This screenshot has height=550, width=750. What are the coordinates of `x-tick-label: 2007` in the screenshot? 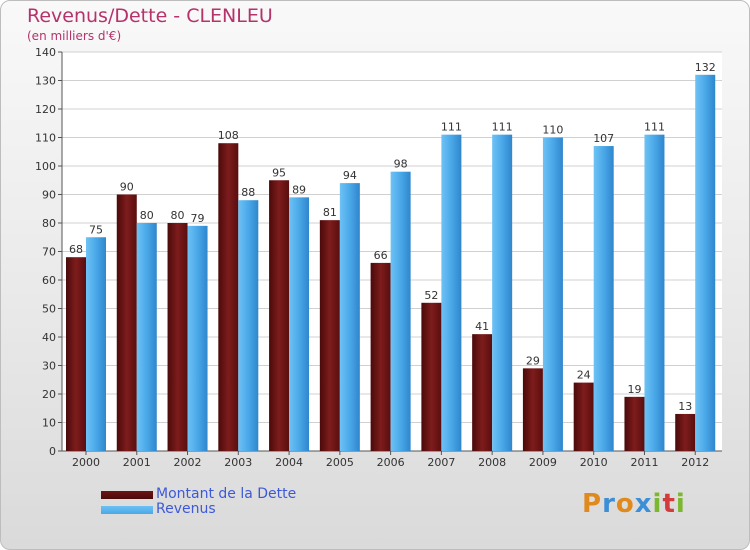 It's located at (441, 462).